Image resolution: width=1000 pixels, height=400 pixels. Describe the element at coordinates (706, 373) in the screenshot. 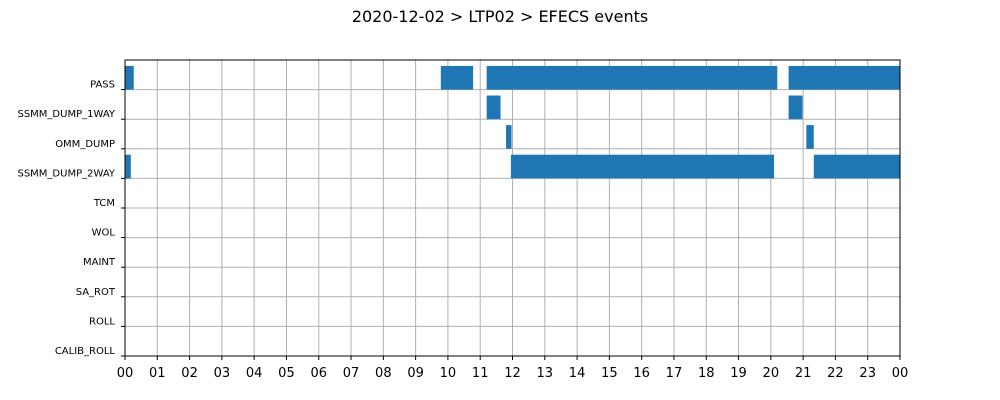

I see `x-tick-label: 18` at that location.